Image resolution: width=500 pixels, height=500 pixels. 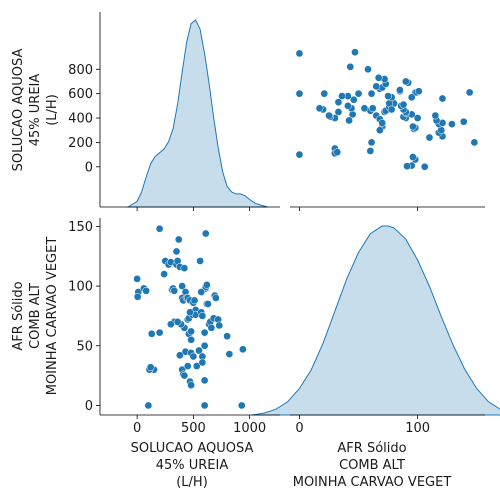 I want to click on x-label-afr-line3: MOINHA CARVAO VEGET, so click(x=372, y=482).